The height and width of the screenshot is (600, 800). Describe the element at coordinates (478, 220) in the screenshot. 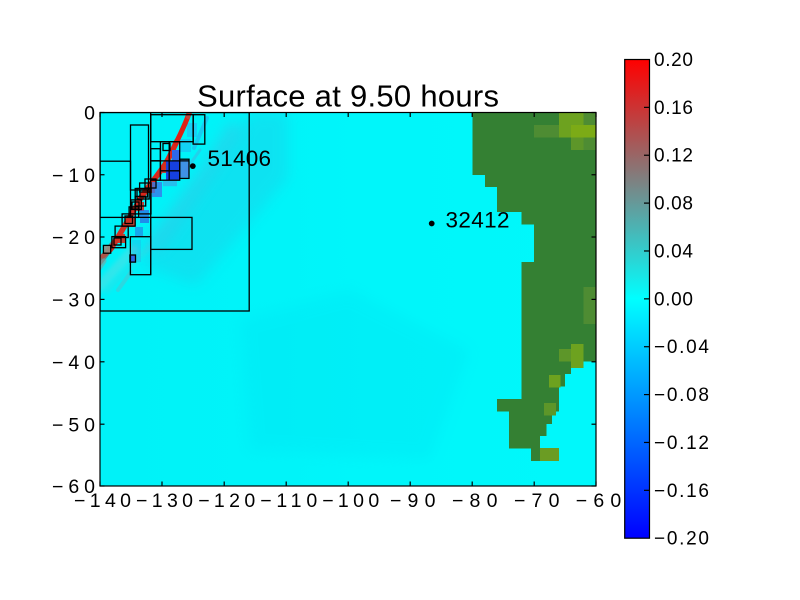

I see `svg-text: 32412` at that location.